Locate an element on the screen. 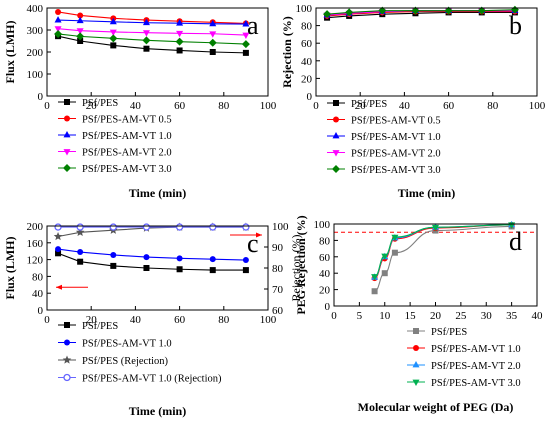 The image size is (550, 427). legend-entry: PSf/PES (Rejection) is located at coordinates (125, 361).